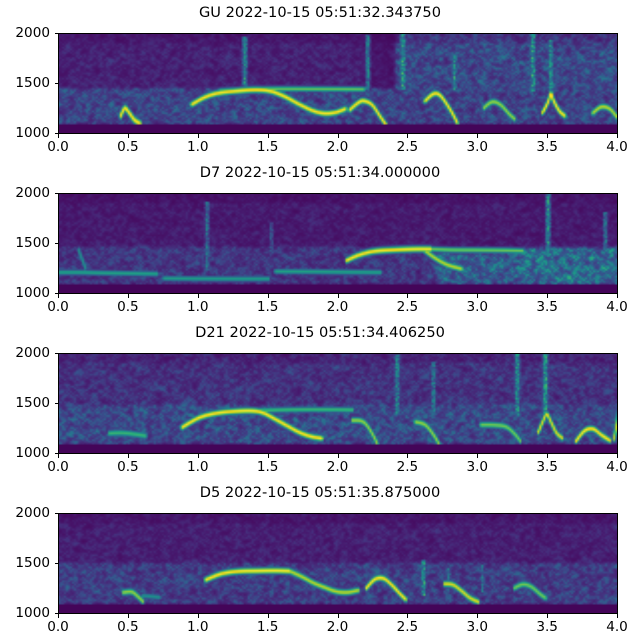 Image resolution: width=640 pixels, height=640 pixels. I want to click on panel-title: D5 2022-10-15 05:51:35.875000, so click(320, 492).